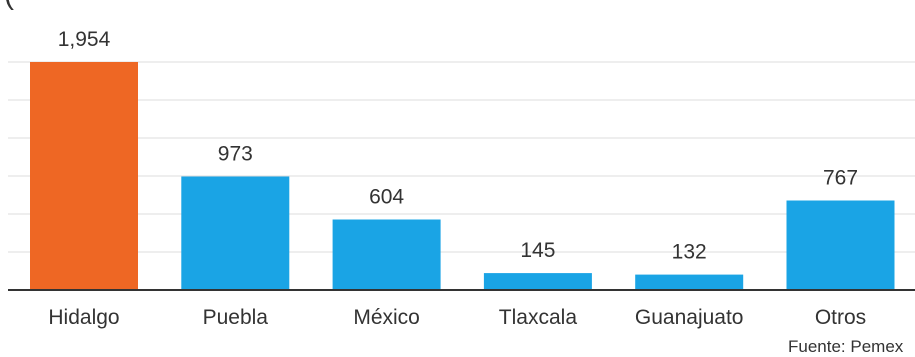  I want to click on value-label-puebla: 973, so click(235, 154).